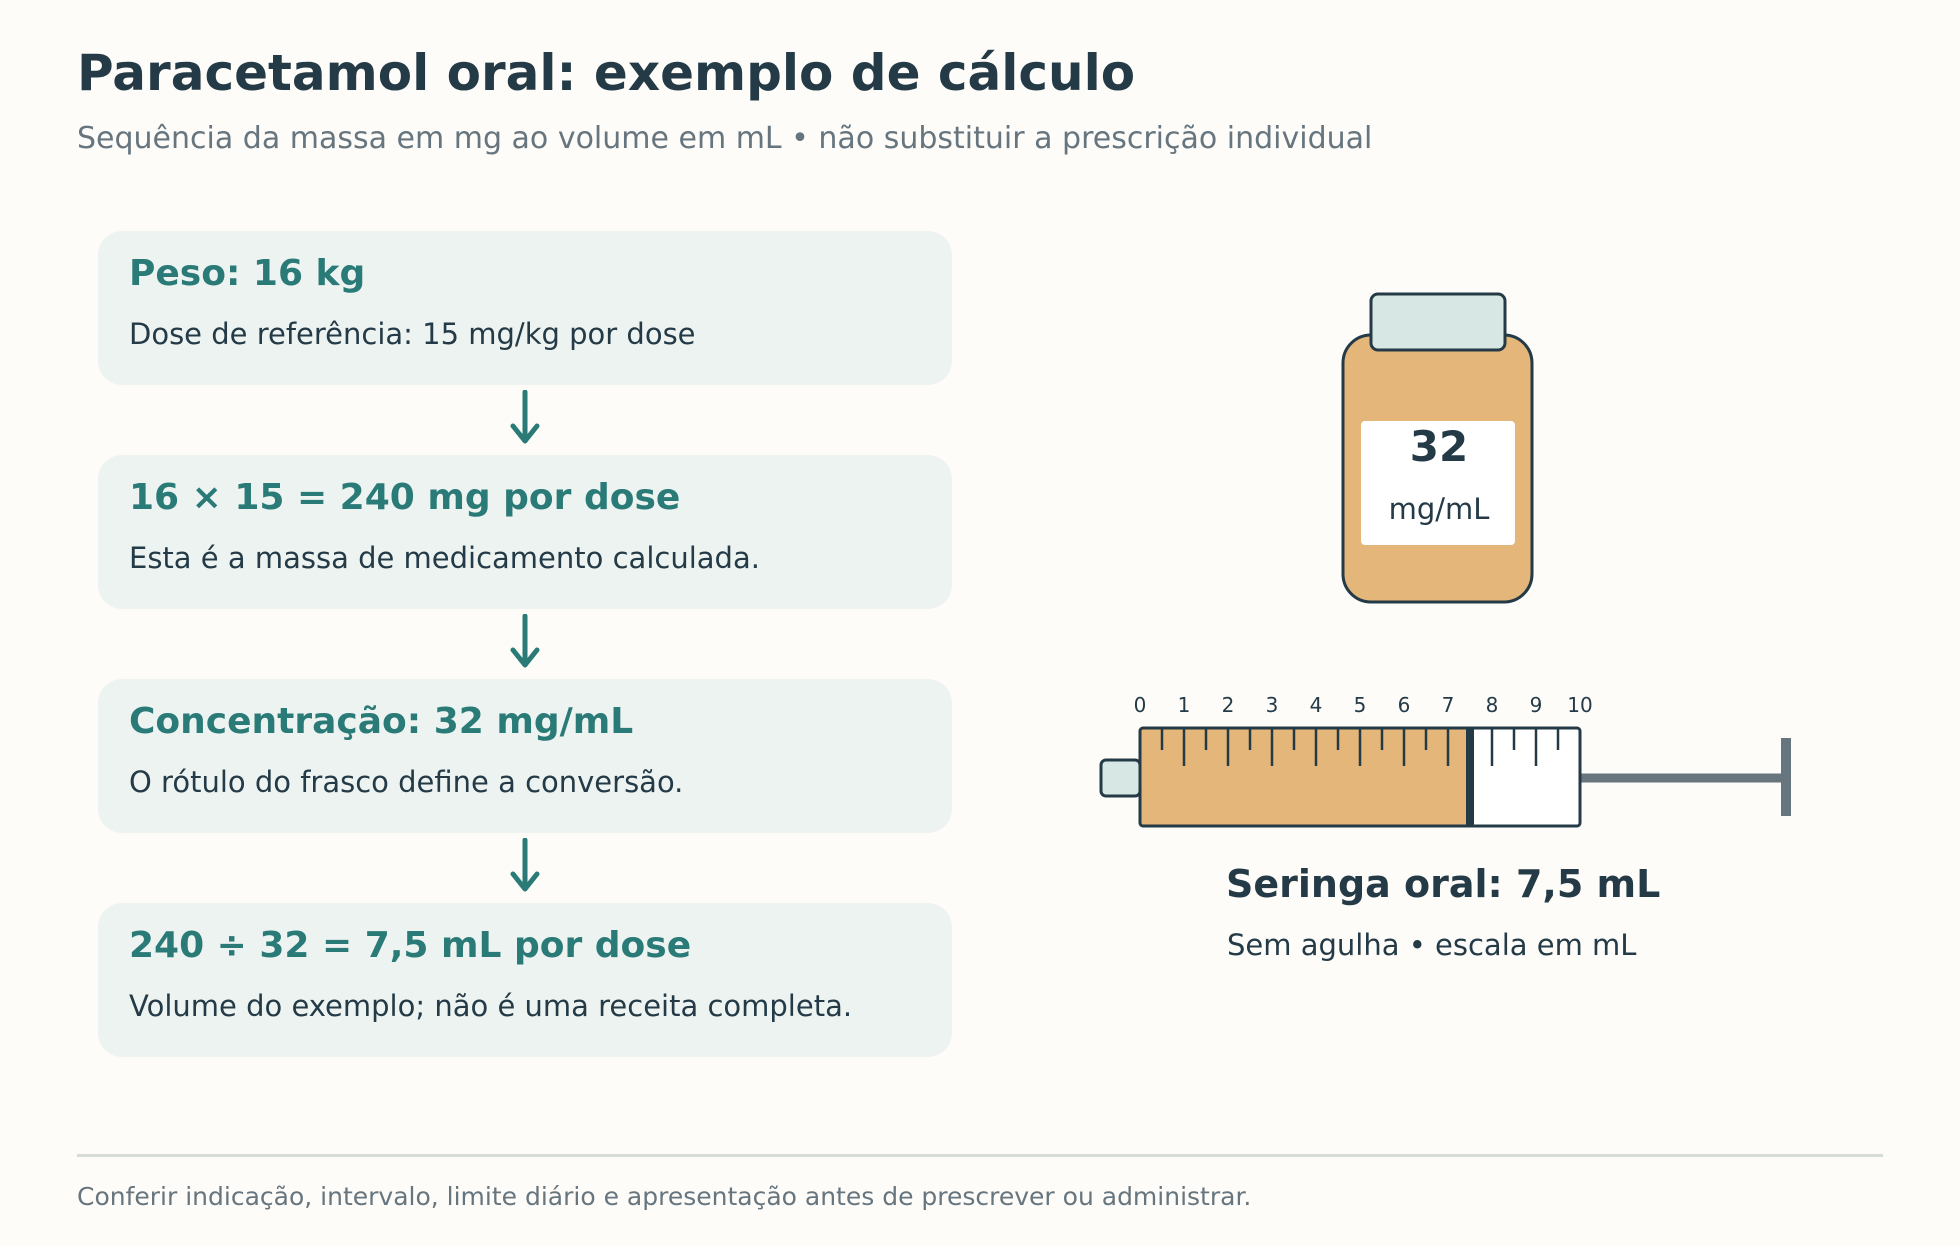 This screenshot has height=1246, width=1960. What do you see at coordinates (1404, 705) in the screenshot?
I see `syringe-scale-label: 6` at bounding box center [1404, 705].